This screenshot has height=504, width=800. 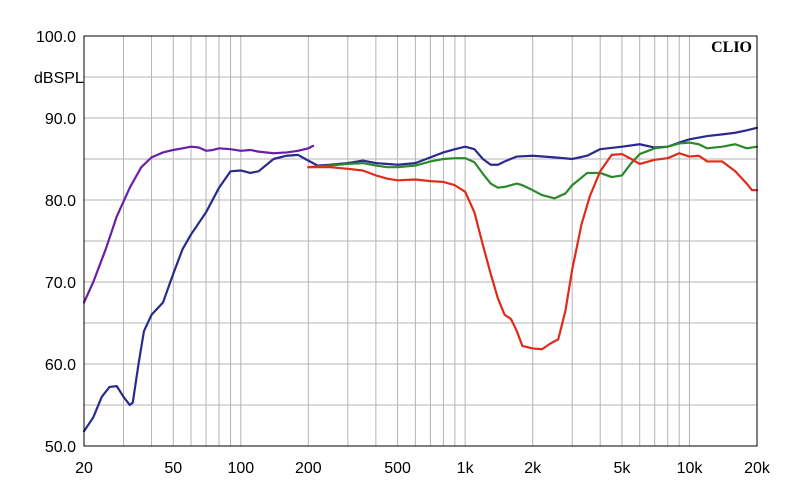 I want to click on y-tick-label: 90.0, so click(x=60, y=119).